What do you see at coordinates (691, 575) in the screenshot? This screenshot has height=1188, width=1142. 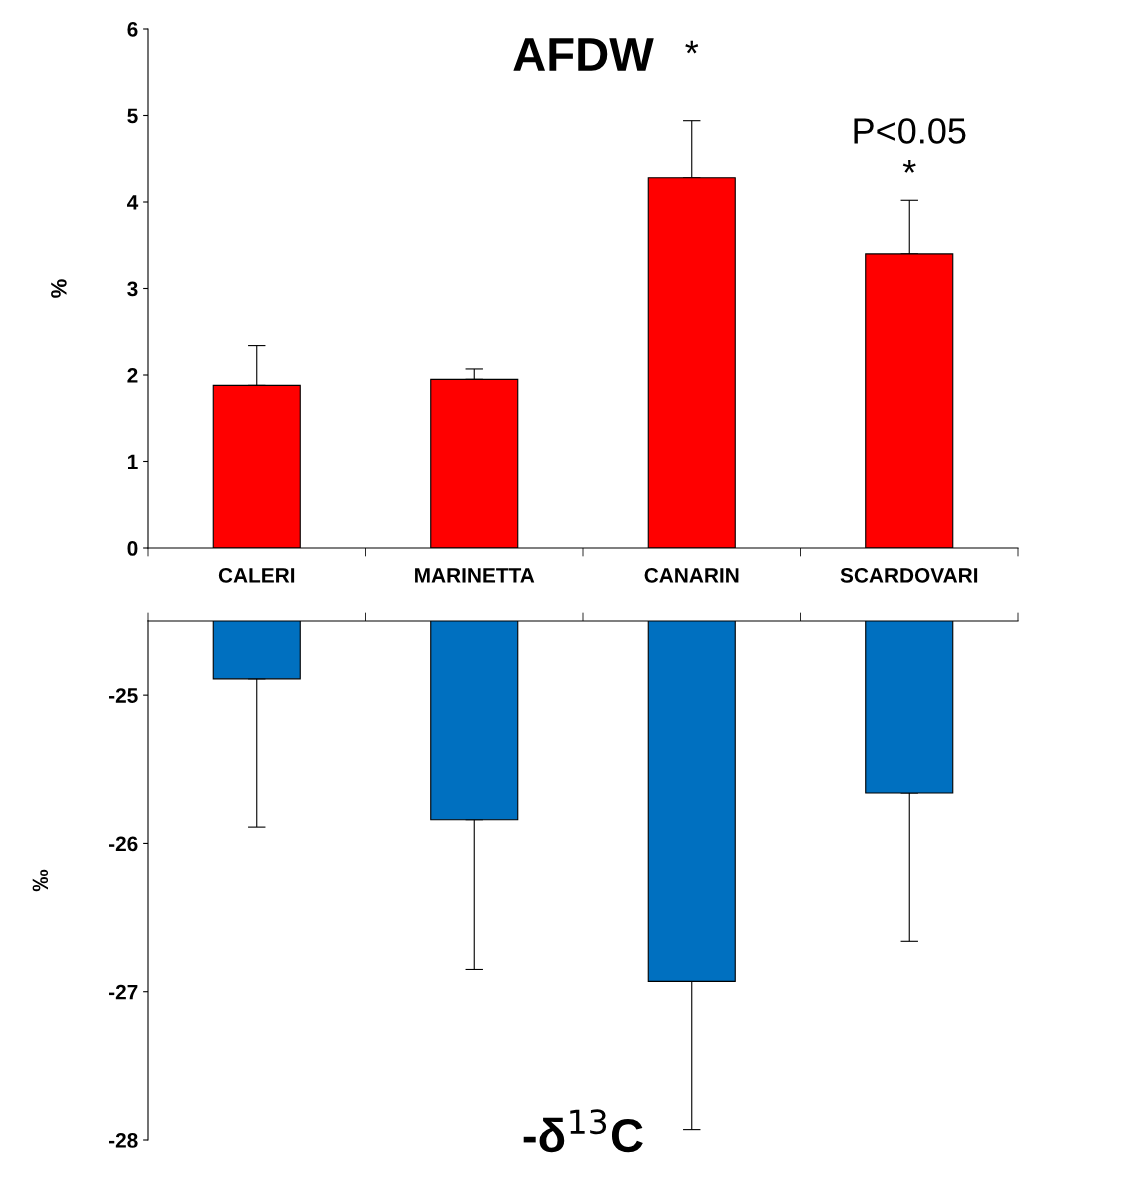 I see `x-tick-label: CANARIN` at bounding box center [691, 575].